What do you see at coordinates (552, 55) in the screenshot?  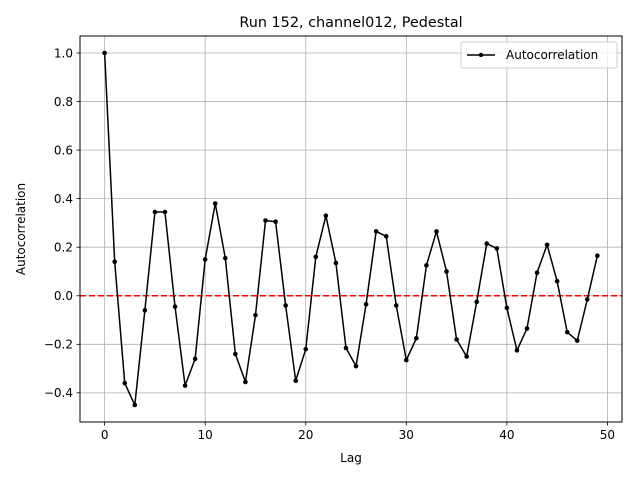 I see `legend-label: Autocorrelation` at bounding box center [552, 55].